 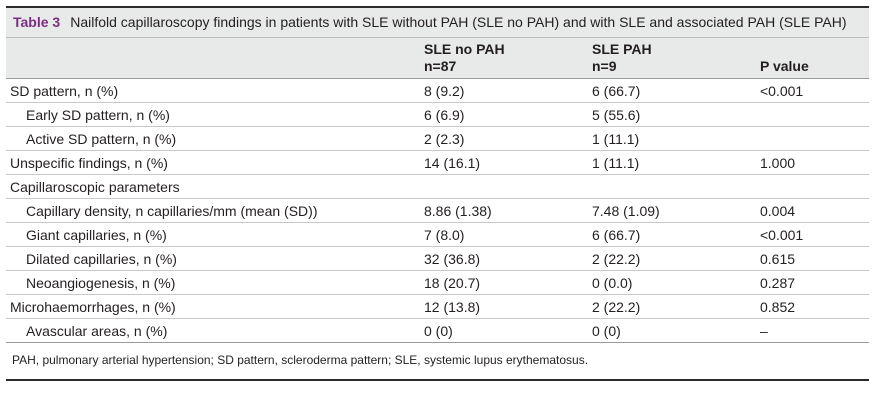 What do you see at coordinates (504, 162) in the screenshot?
I see `cell-sle-no-pah: 14 (16.1)` at bounding box center [504, 162].